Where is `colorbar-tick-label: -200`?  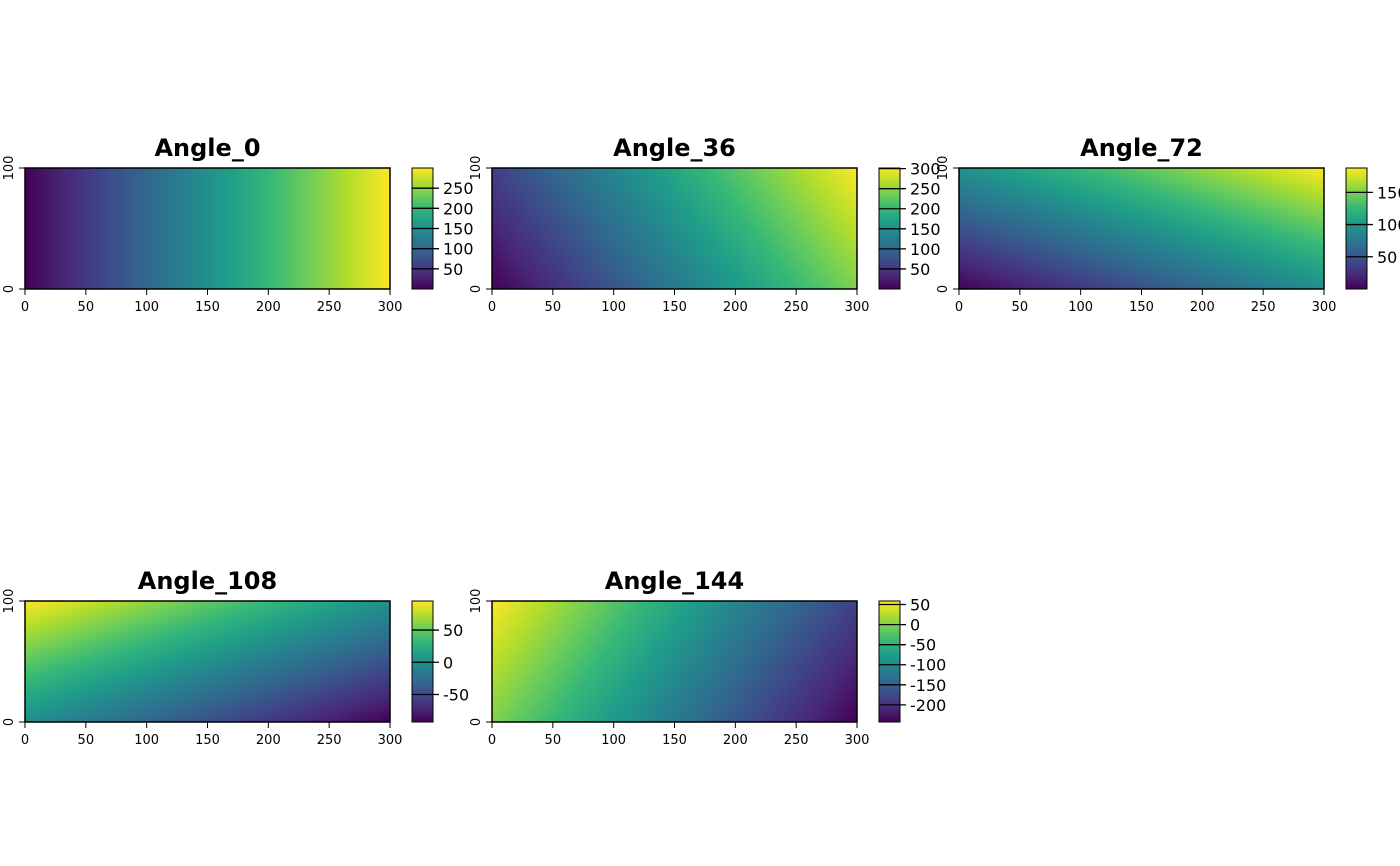 colorbar-tick-label: -200 is located at coordinates (928, 705).